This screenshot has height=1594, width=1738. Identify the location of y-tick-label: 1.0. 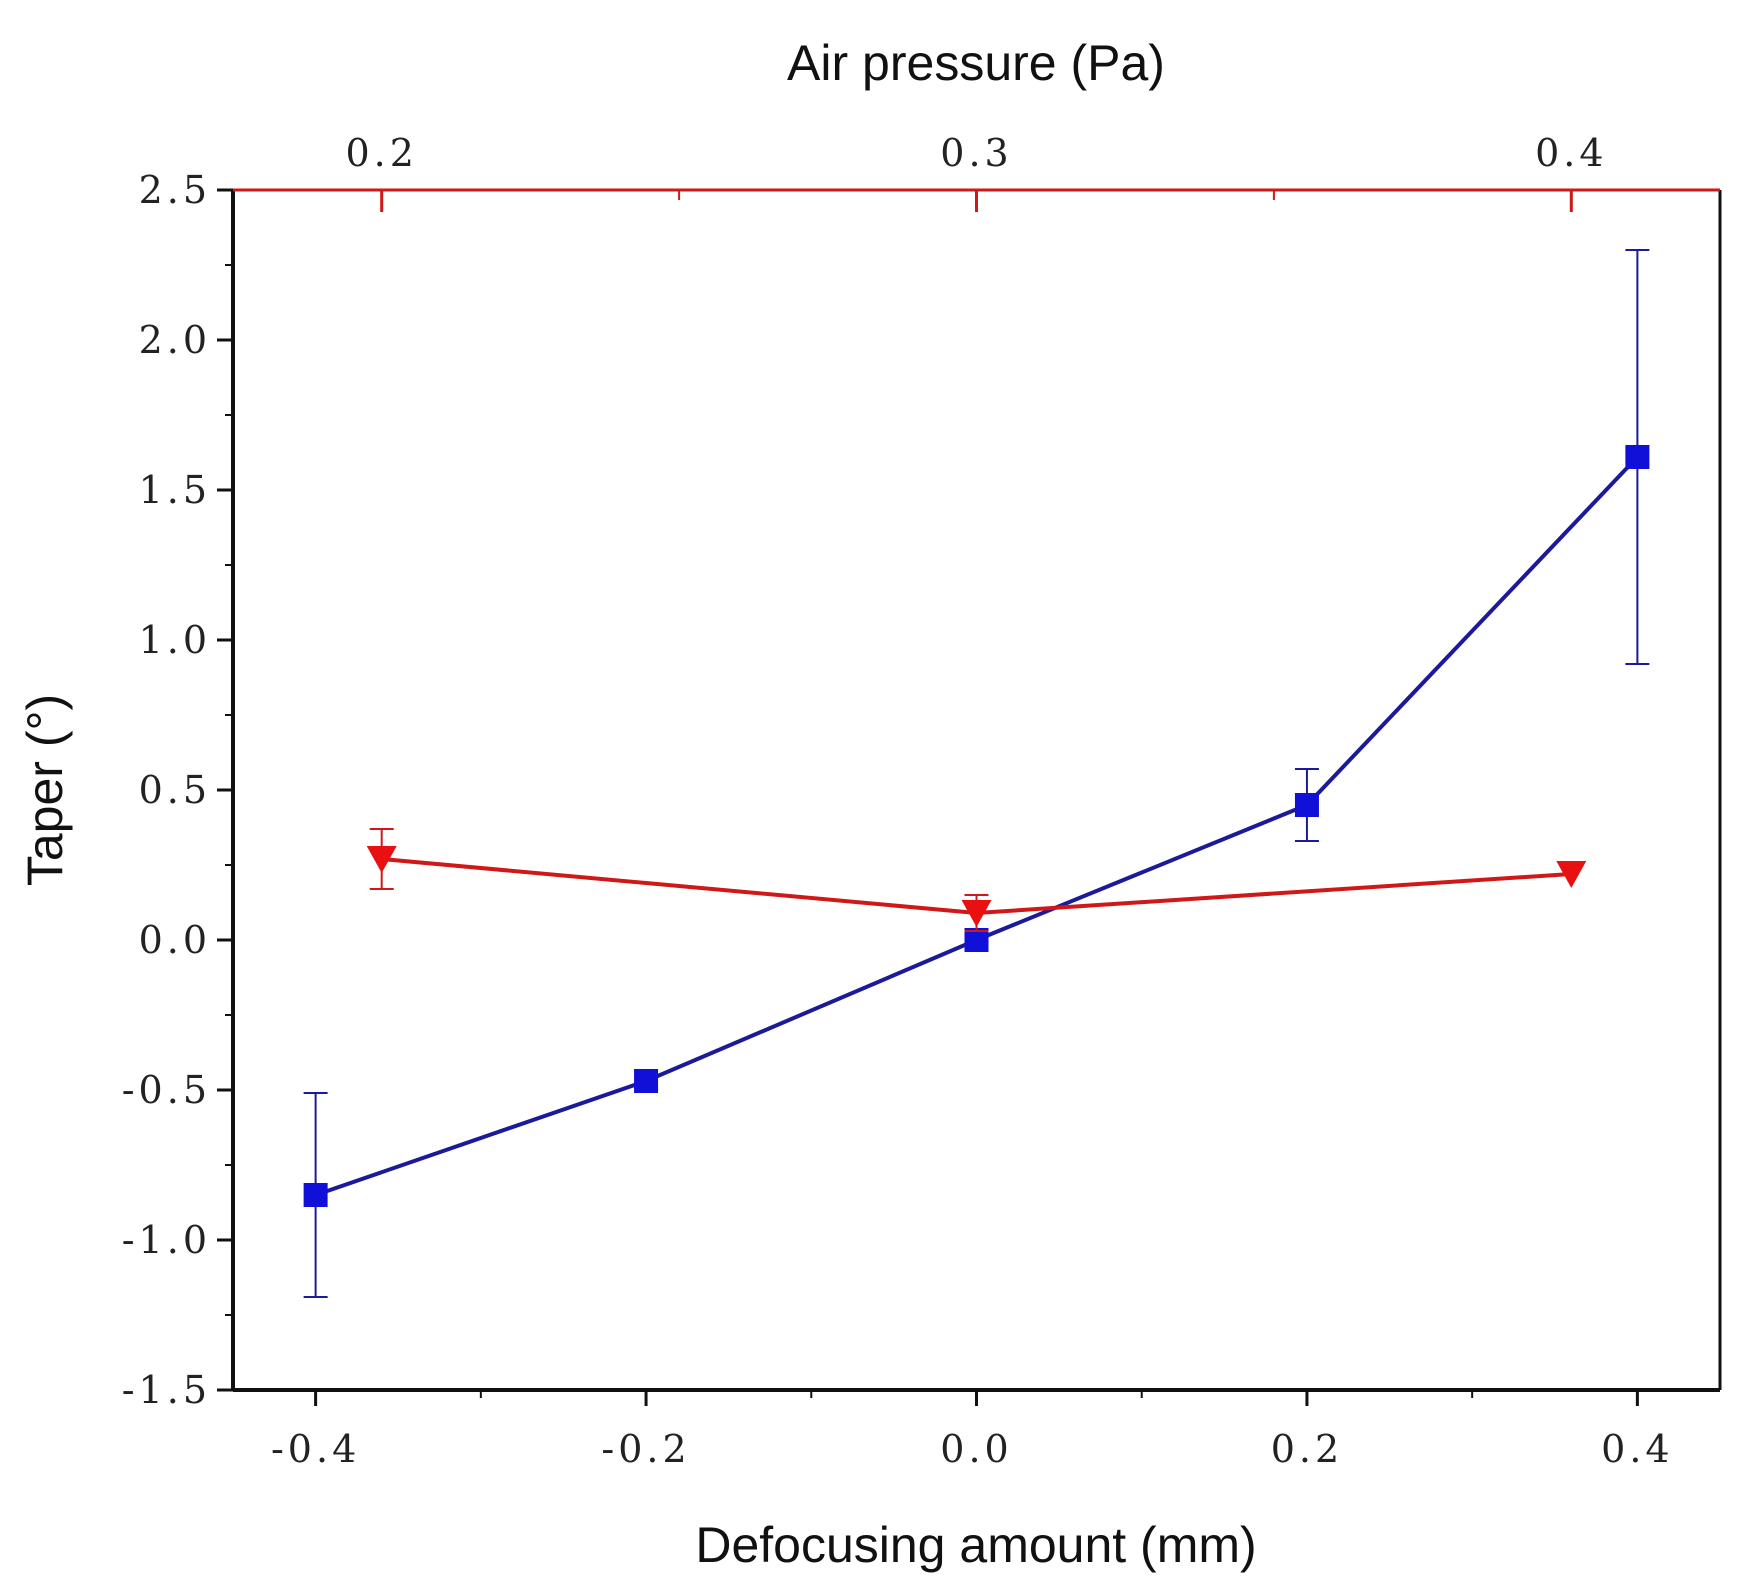
(175, 640).